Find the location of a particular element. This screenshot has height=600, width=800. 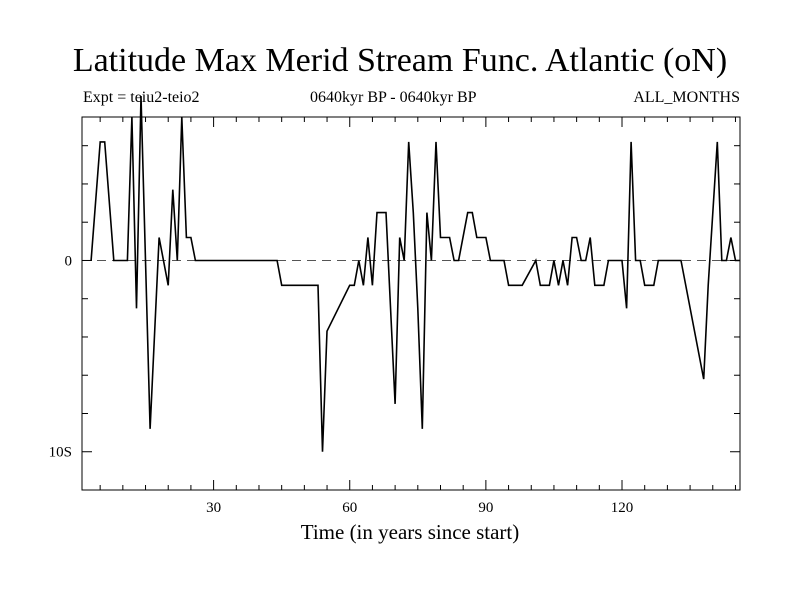

months-label: ALL_MONTHS is located at coordinates (686, 97).